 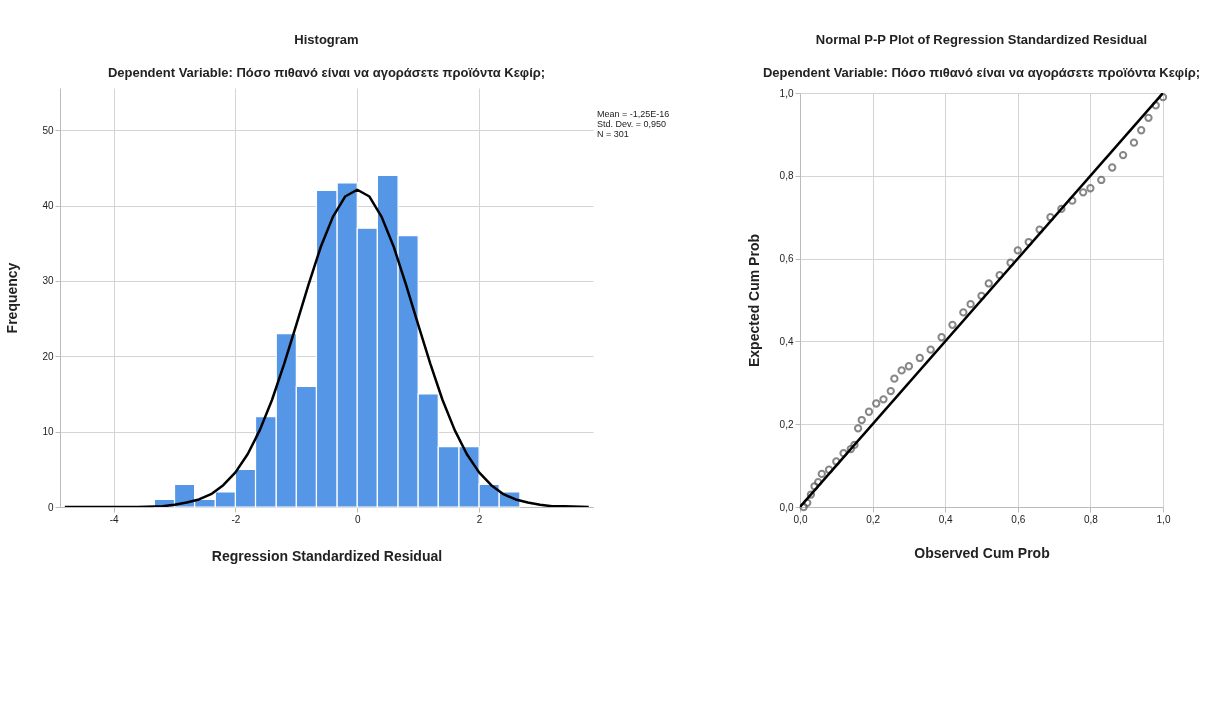 What do you see at coordinates (800, 519) in the screenshot?
I see `x-tick-label: 0,0` at bounding box center [800, 519].